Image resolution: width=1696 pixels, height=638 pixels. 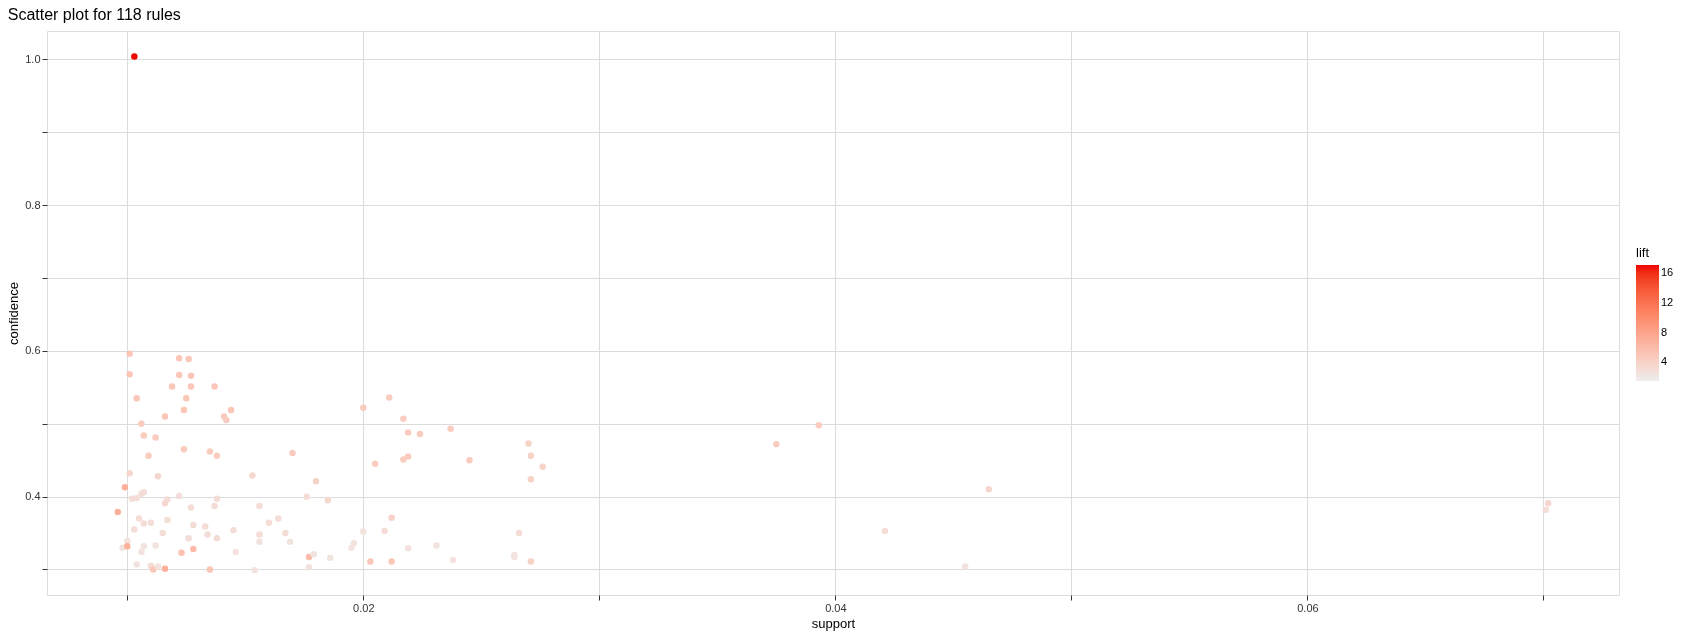 What do you see at coordinates (833, 623) in the screenshot?
I see `x-axis-title: support` at bounding box center [833, 623].